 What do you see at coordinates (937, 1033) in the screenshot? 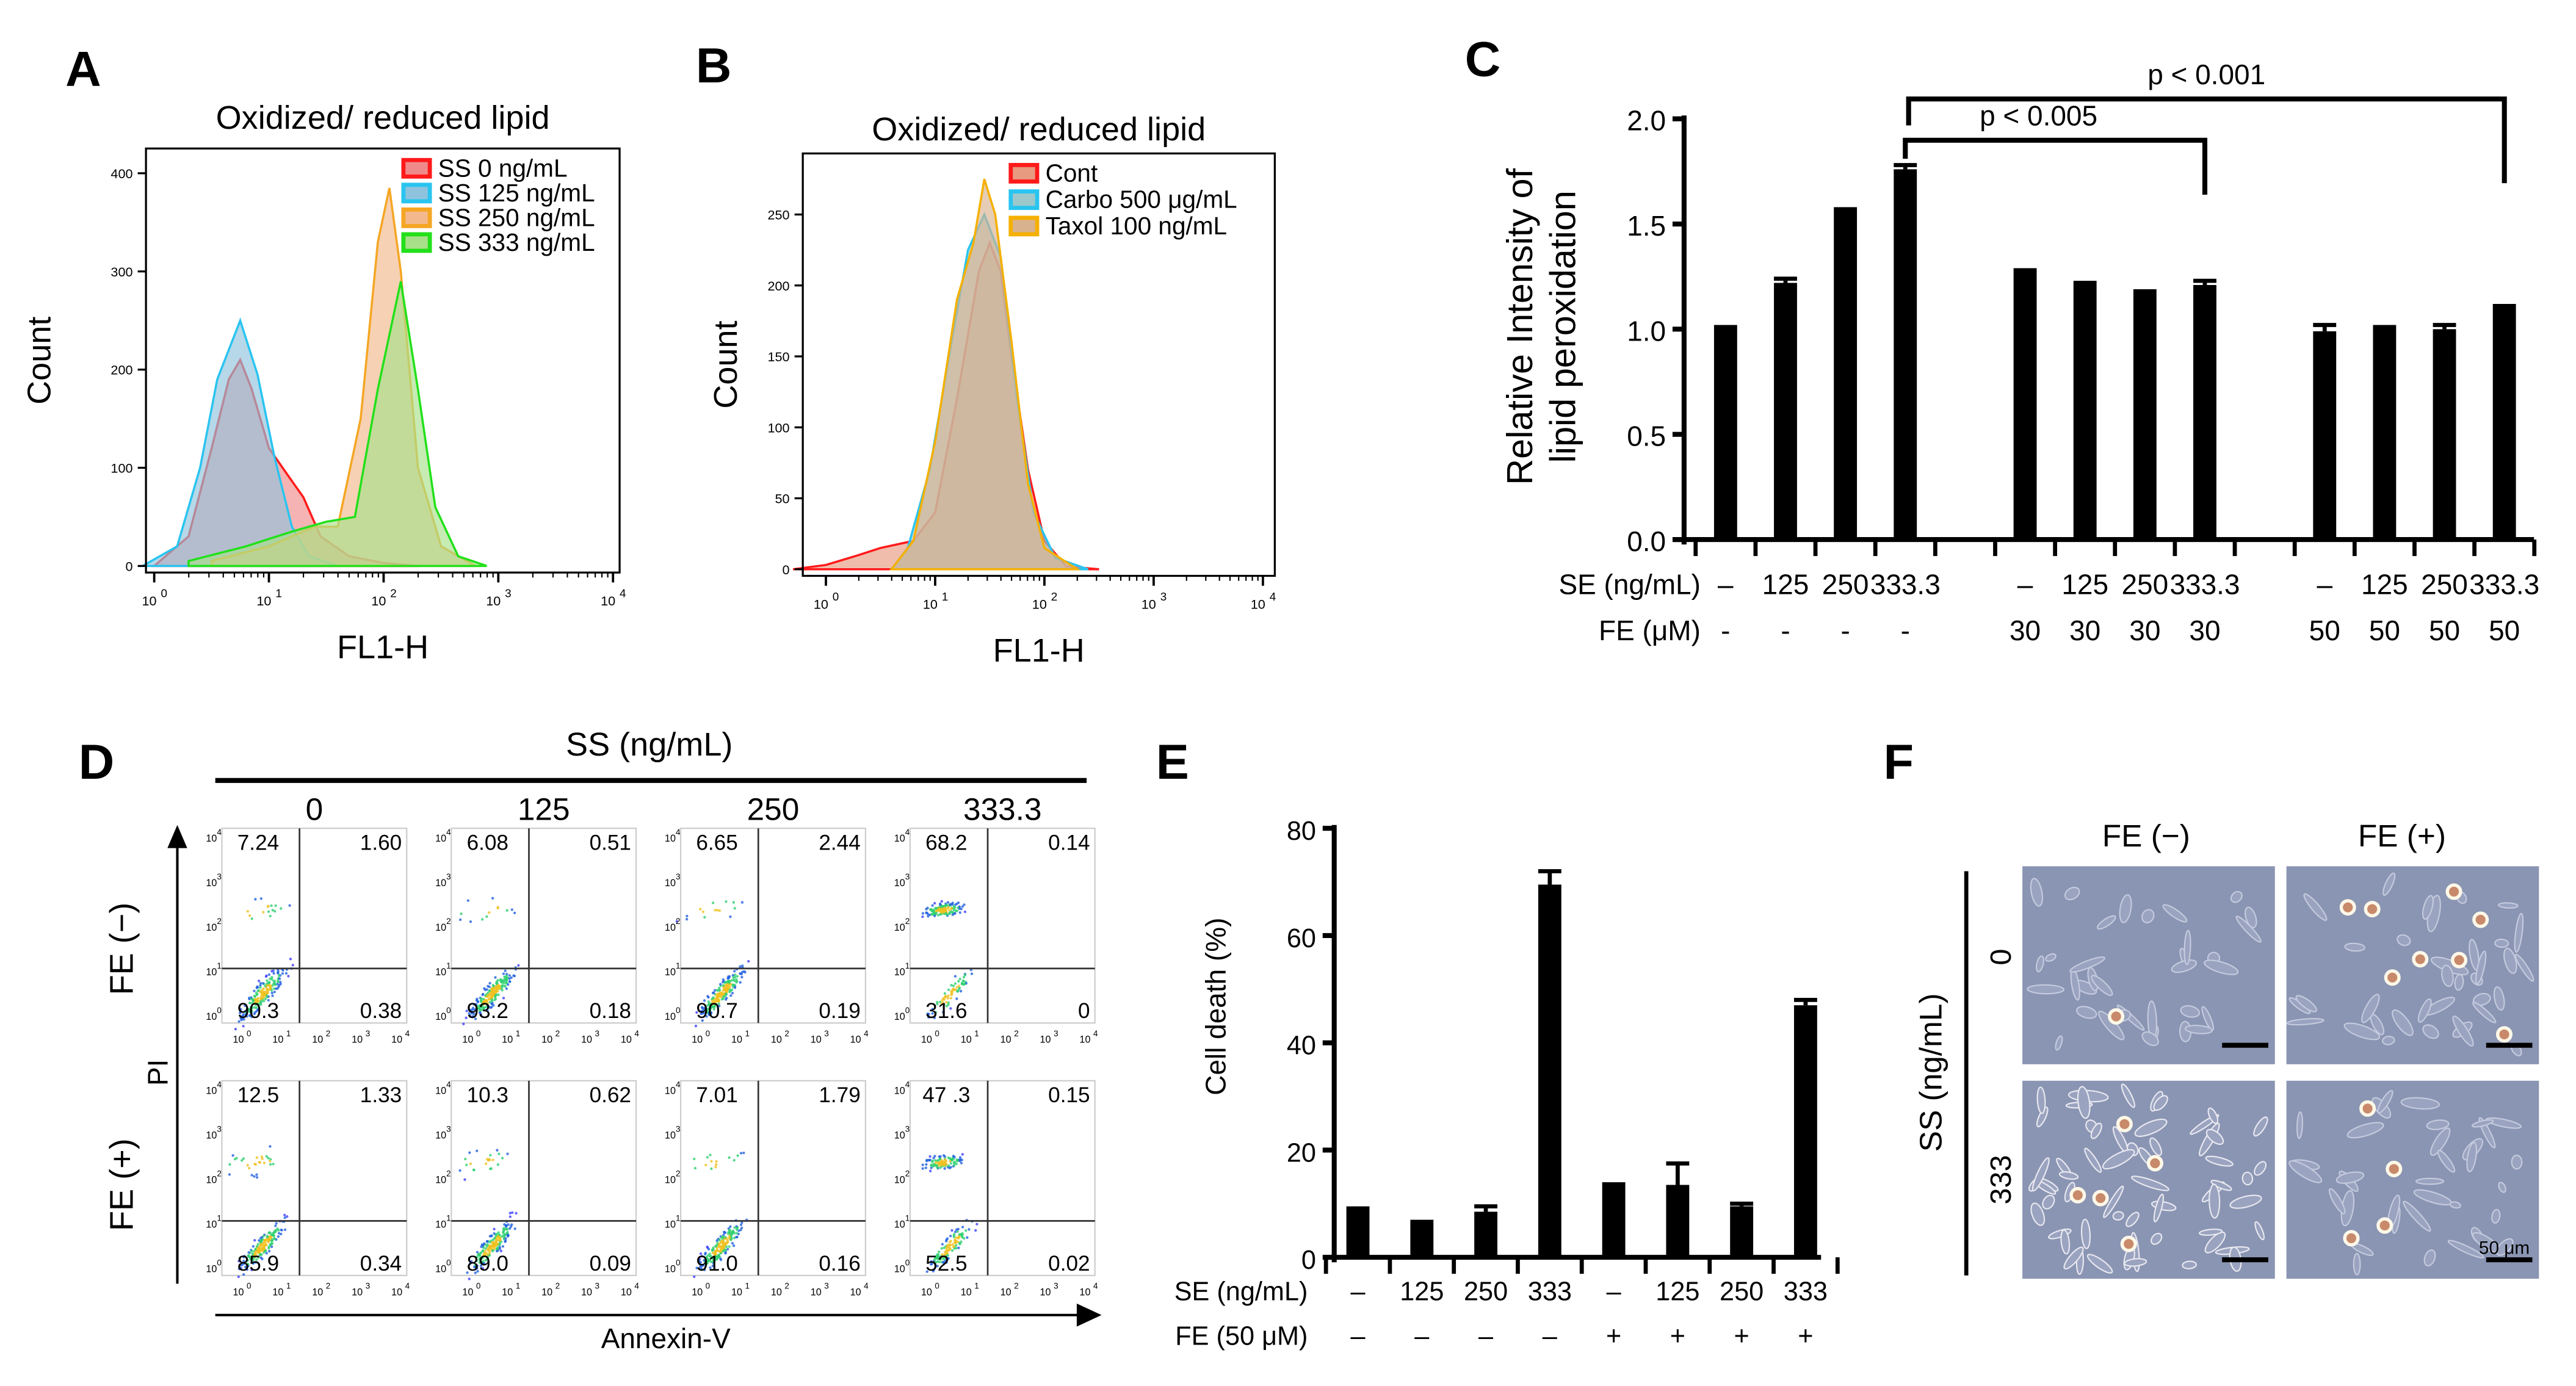
I see `x-tick-exponent: 0` at bounding box center [937, 1033].